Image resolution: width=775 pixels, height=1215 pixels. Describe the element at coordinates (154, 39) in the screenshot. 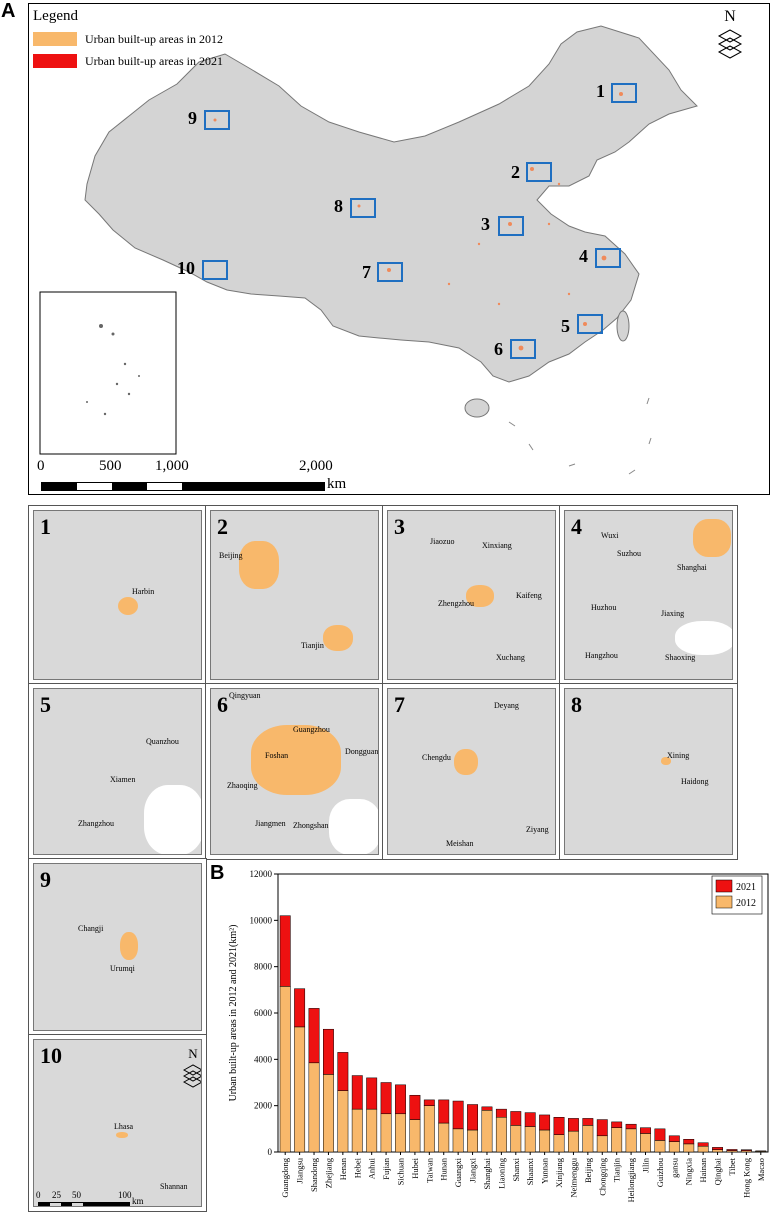

I see `legend-label-2012: Urban built-up areas in 2012` at that location.